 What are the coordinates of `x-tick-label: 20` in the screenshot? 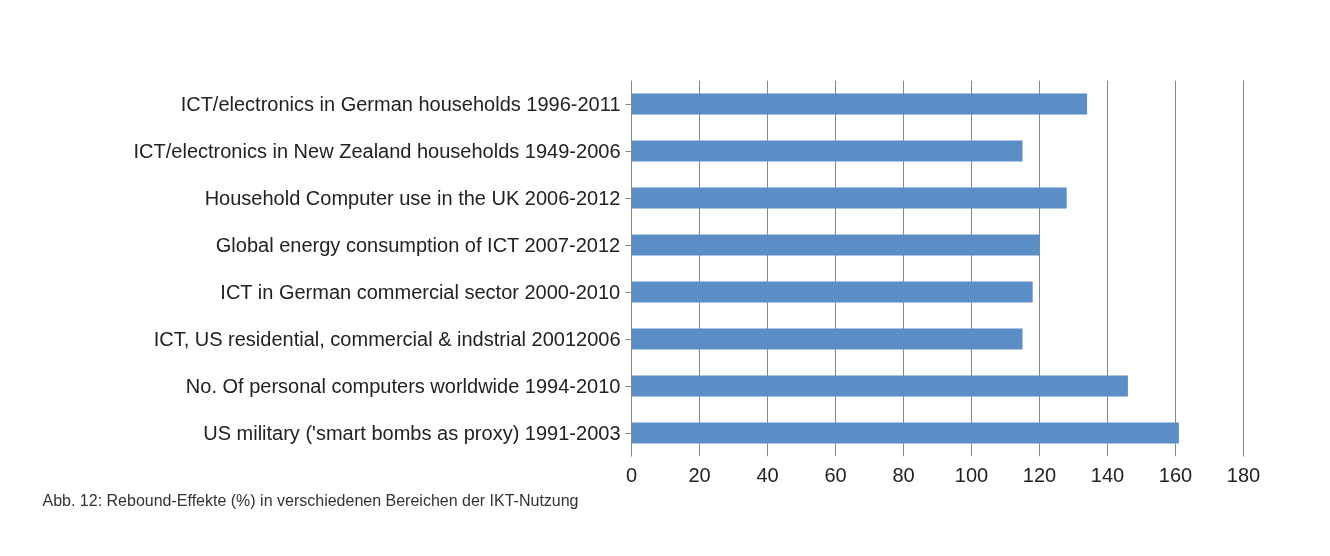 It's located at (699, 474).